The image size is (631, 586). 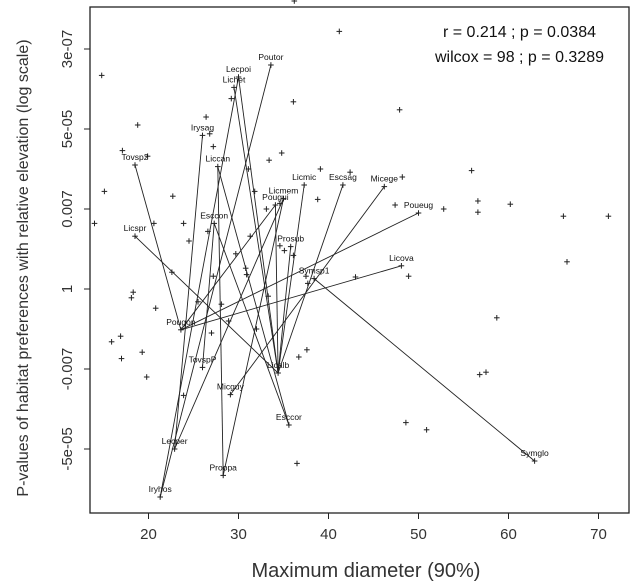 What do you see at coordinates (238, 534) in the screenshot?
I see `x-tick-label: 30` at bounding box center [238, 534].